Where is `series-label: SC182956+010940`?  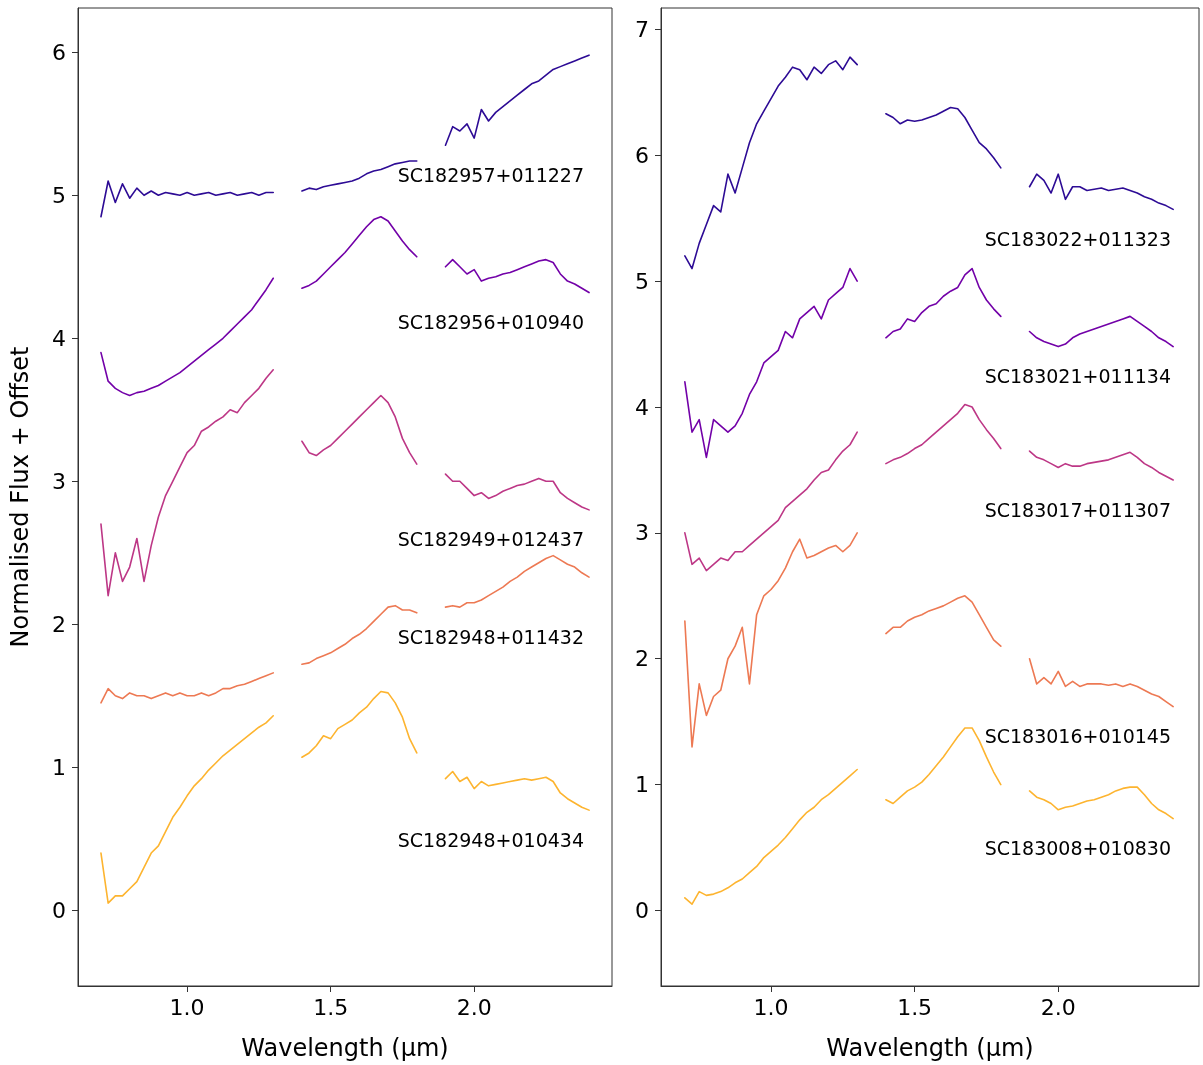
series-label: SC182956+010940 is located at coordinates (490, 322).